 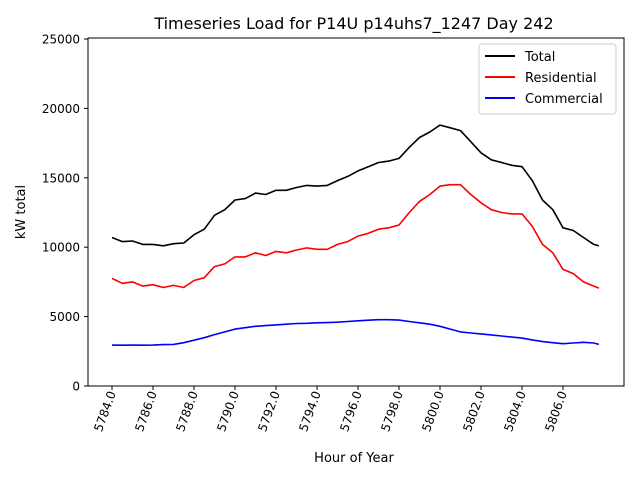 What do you see at coordinates (61, 40) in the screenshot?
I see `y-tick-label: 25000` at bounding box center [61, 40].